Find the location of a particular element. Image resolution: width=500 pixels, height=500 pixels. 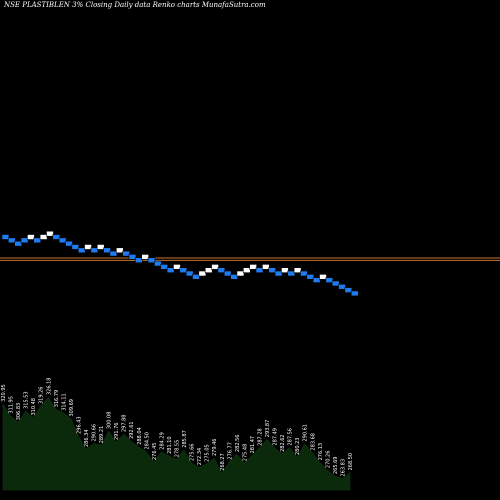

price-label: 265.69 is located at coordinates (336, 466).